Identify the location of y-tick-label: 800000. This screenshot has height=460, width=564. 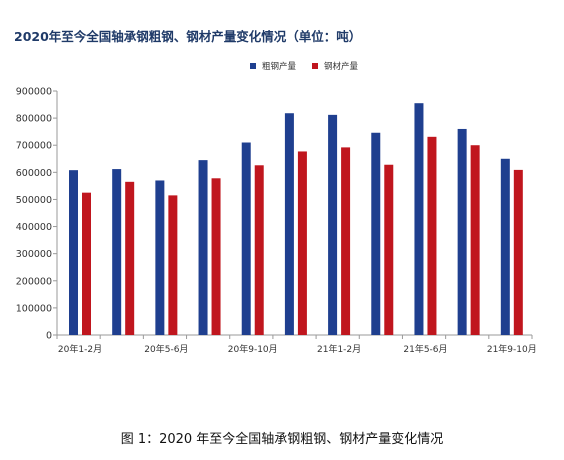
(34, 119).